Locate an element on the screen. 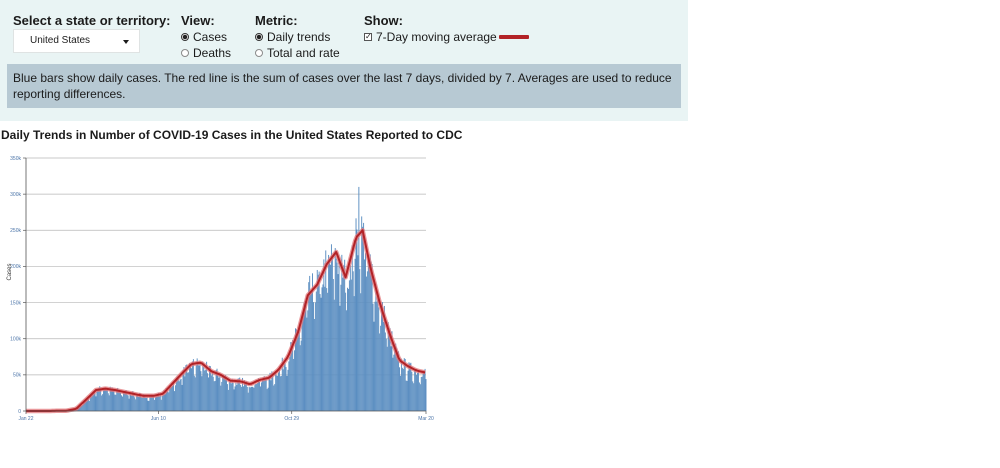  state-select-label: Select a state or territory: is located at coordinates (92, 20).